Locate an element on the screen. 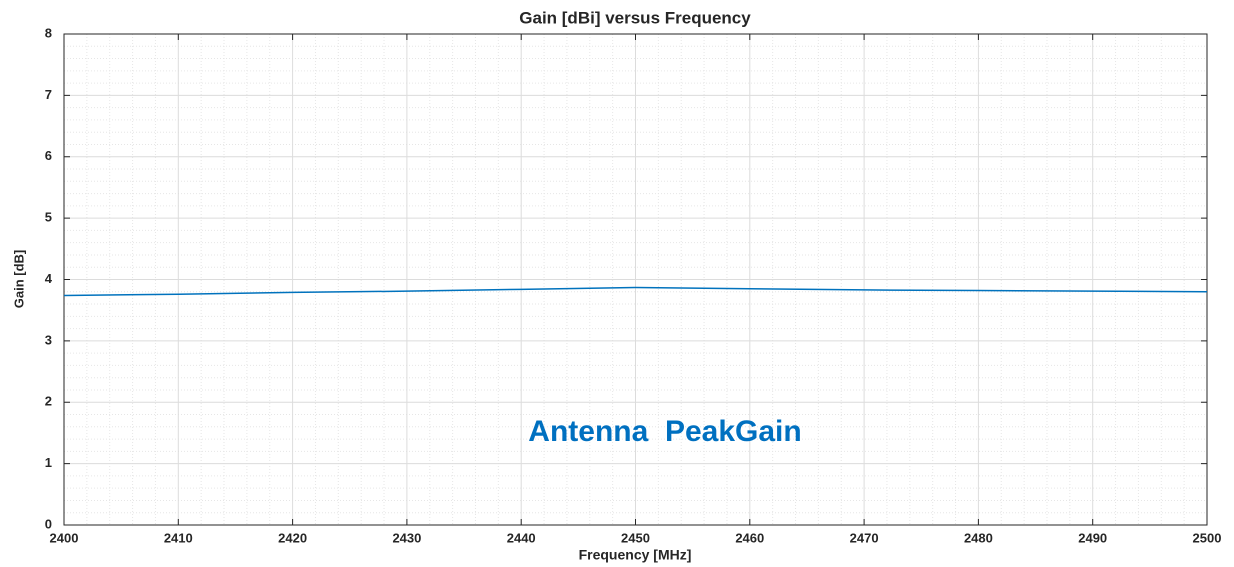  y-tick-label: 8 is located at coordinates (48, 32).